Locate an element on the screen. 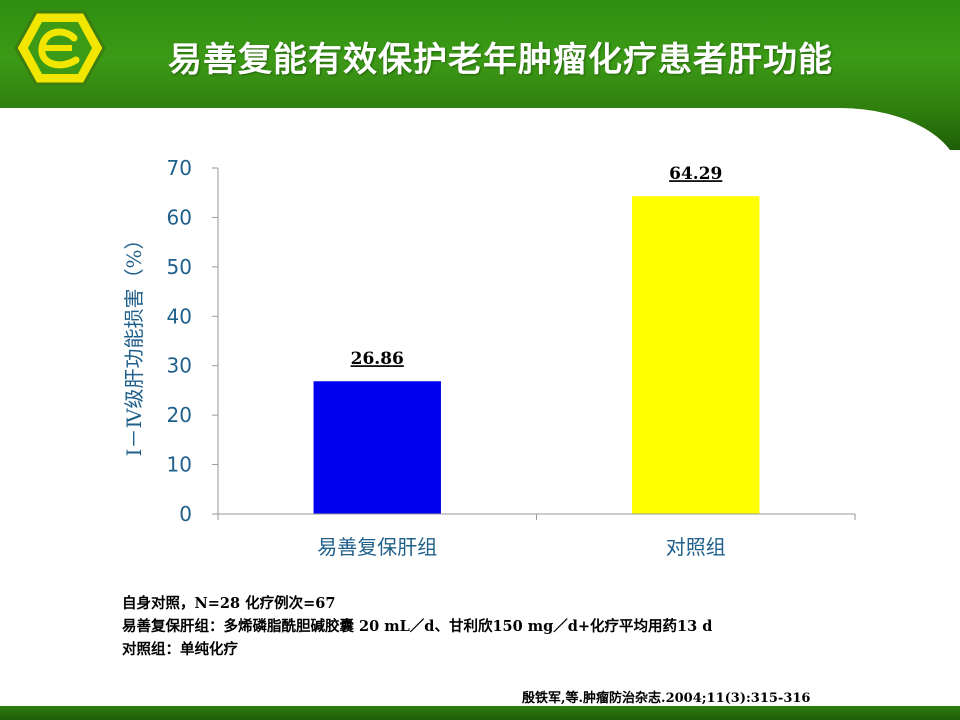 The height and width of the screenshot is (720, 960). y-tick-label: 70 is located at coordinates (179, 168).